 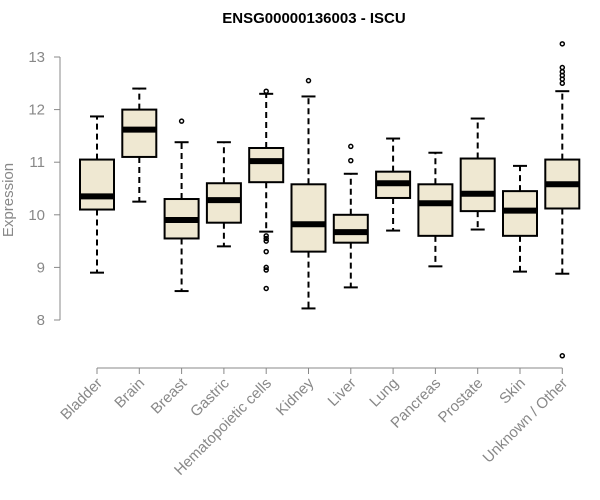 What do you see at coordinates (41, 267) in the screenshot?
I see `y-tick-label: 9` at bounding box center [41, 267].